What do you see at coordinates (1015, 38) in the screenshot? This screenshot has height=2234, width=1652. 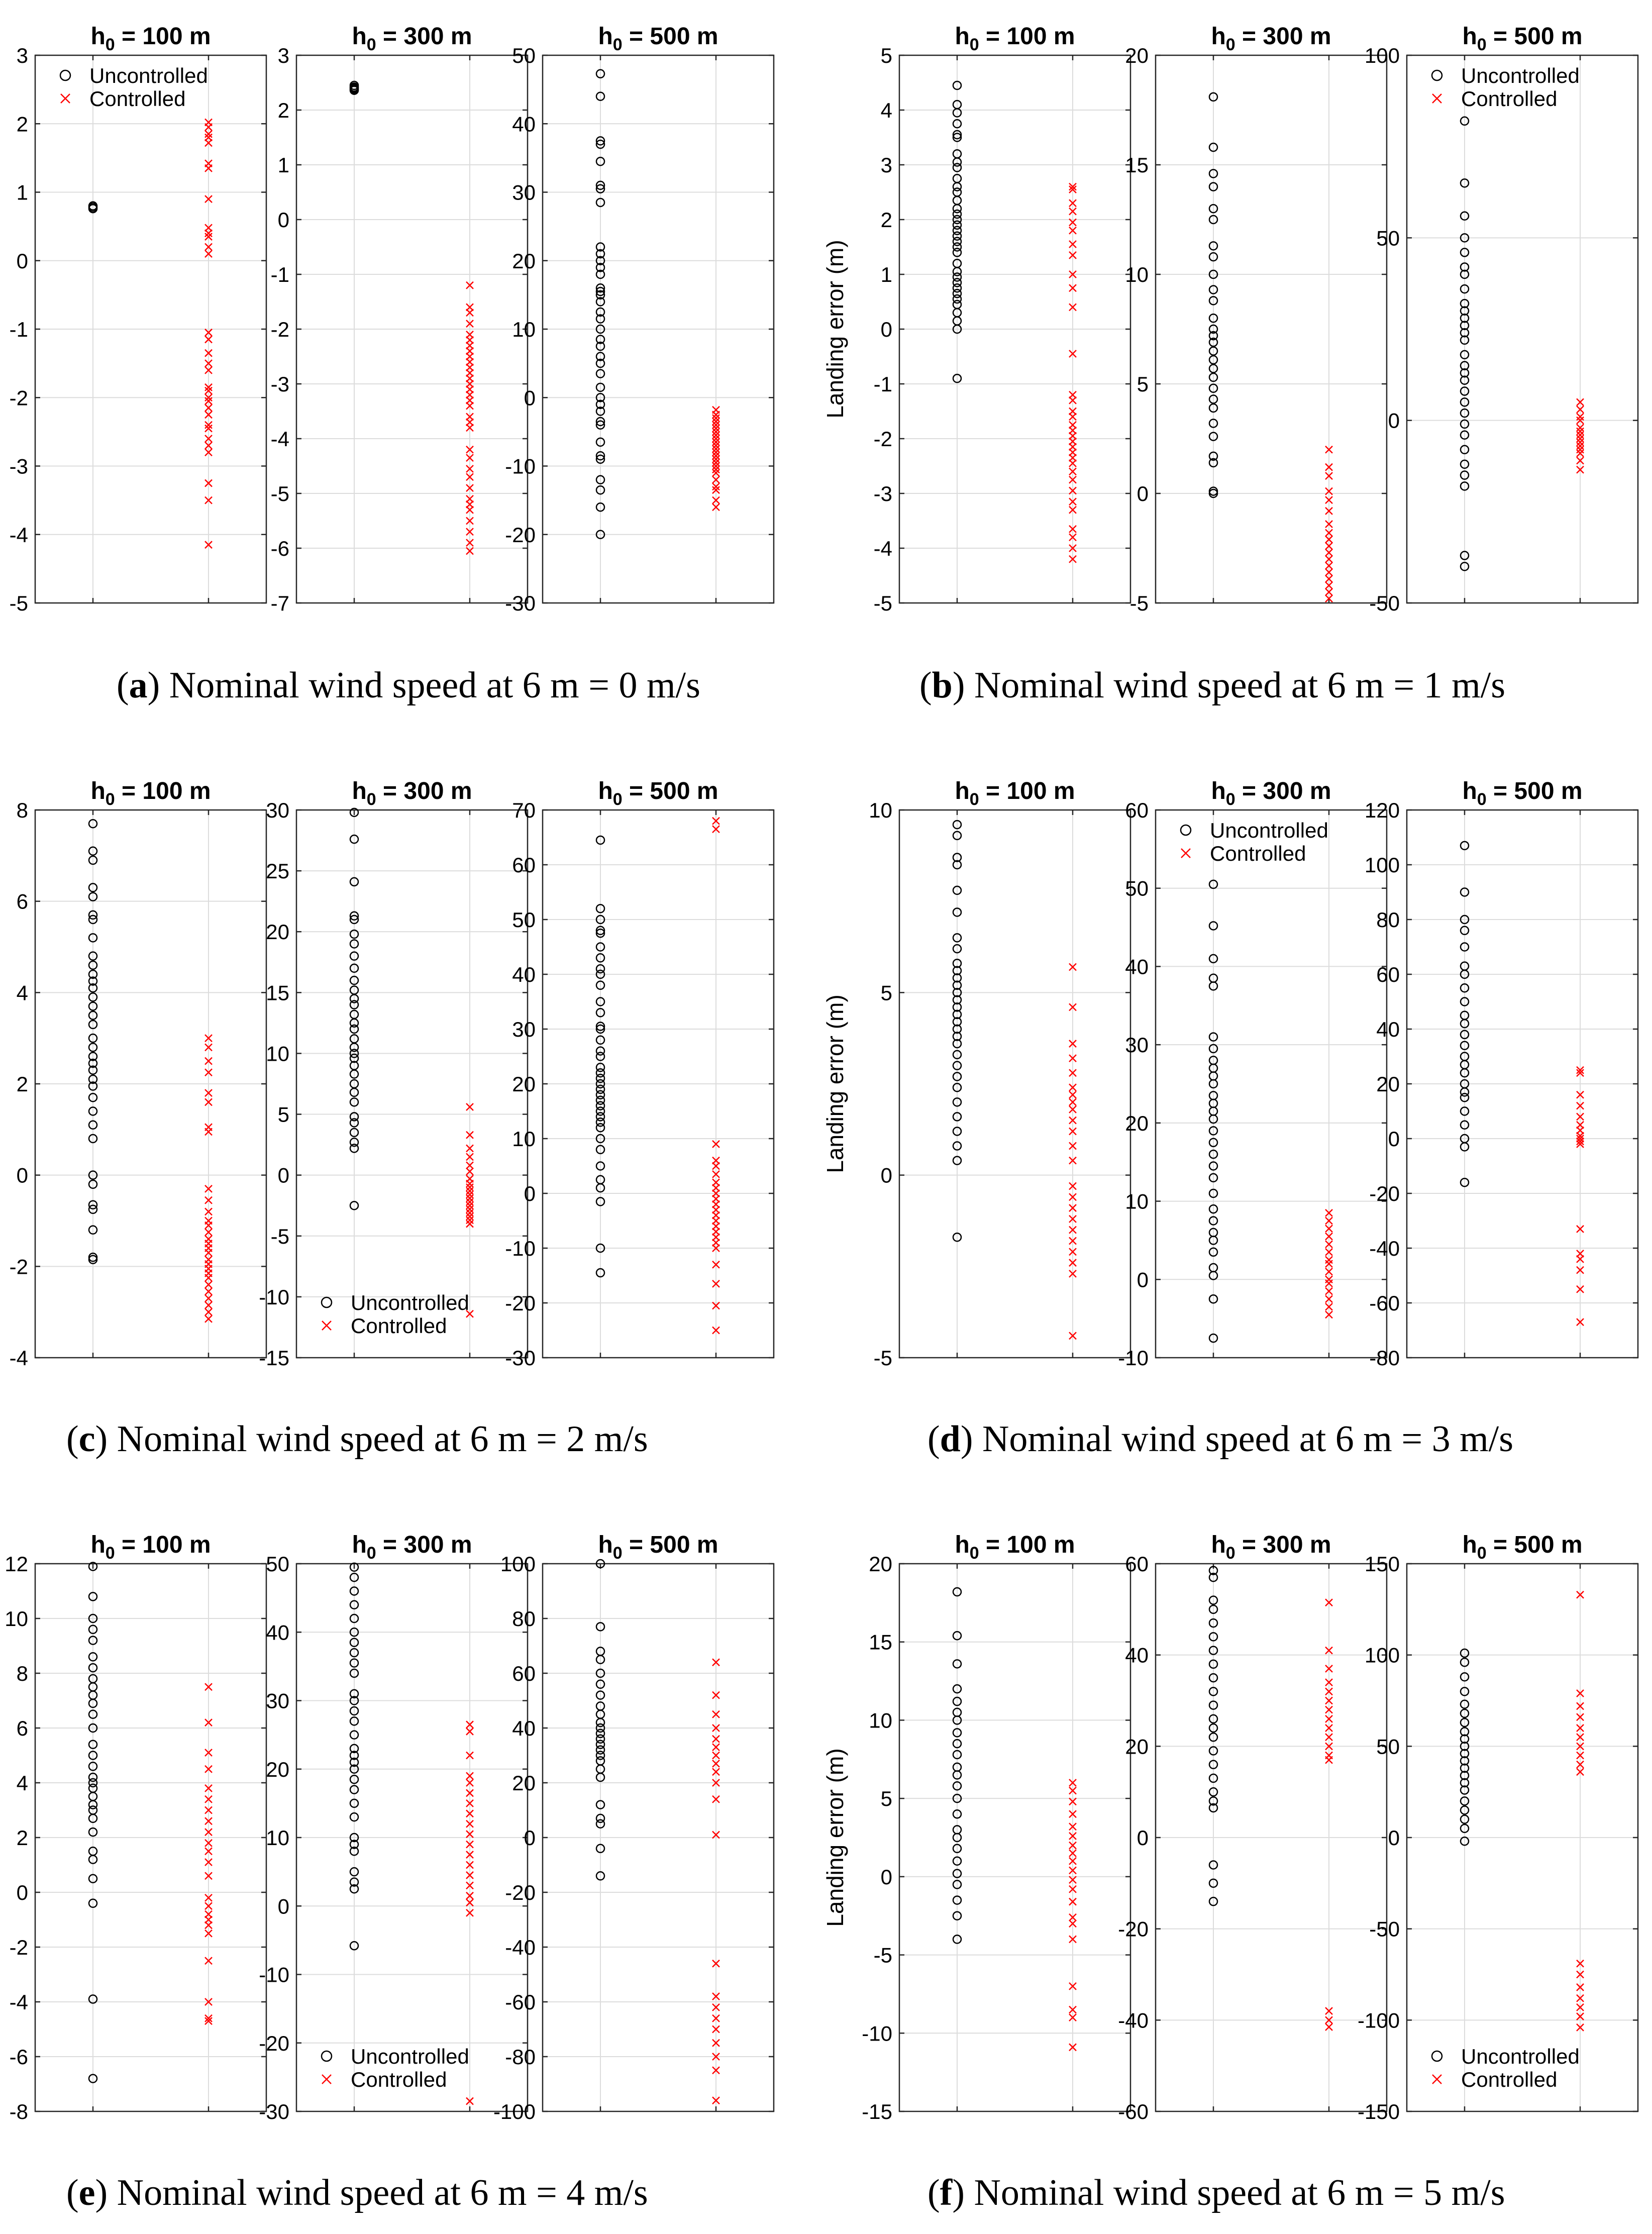 I see `subplot-title: h0 = 100 m` at bounding box center [1015, 38].